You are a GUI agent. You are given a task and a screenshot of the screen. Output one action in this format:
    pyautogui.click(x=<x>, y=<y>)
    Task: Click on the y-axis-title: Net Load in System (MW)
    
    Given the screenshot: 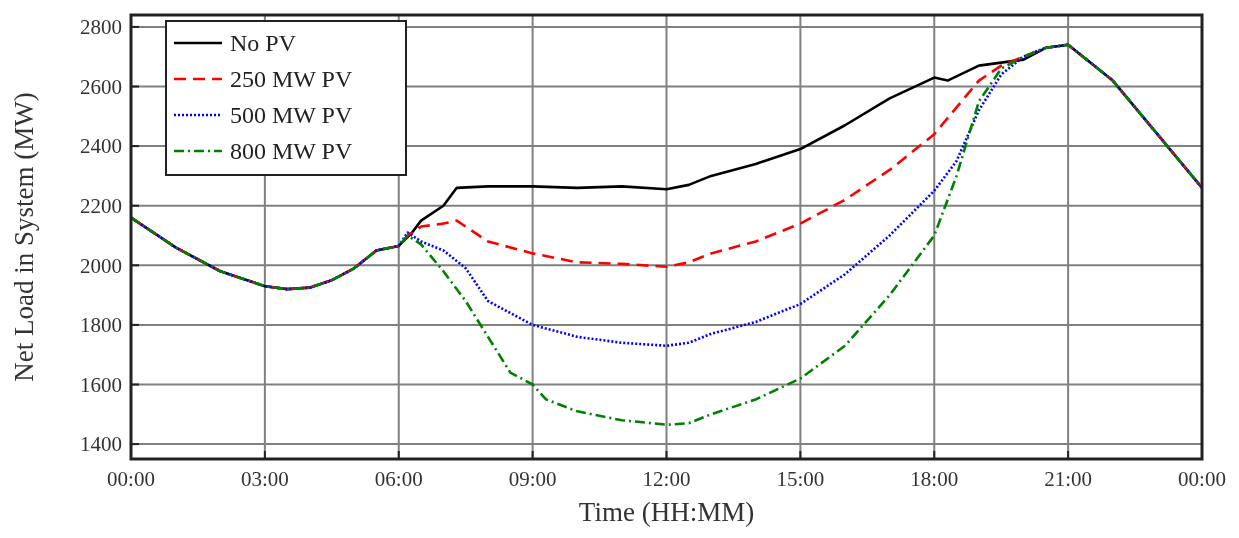 What is the action you would take?
    pyautogui.click(x=24, y=237)
    